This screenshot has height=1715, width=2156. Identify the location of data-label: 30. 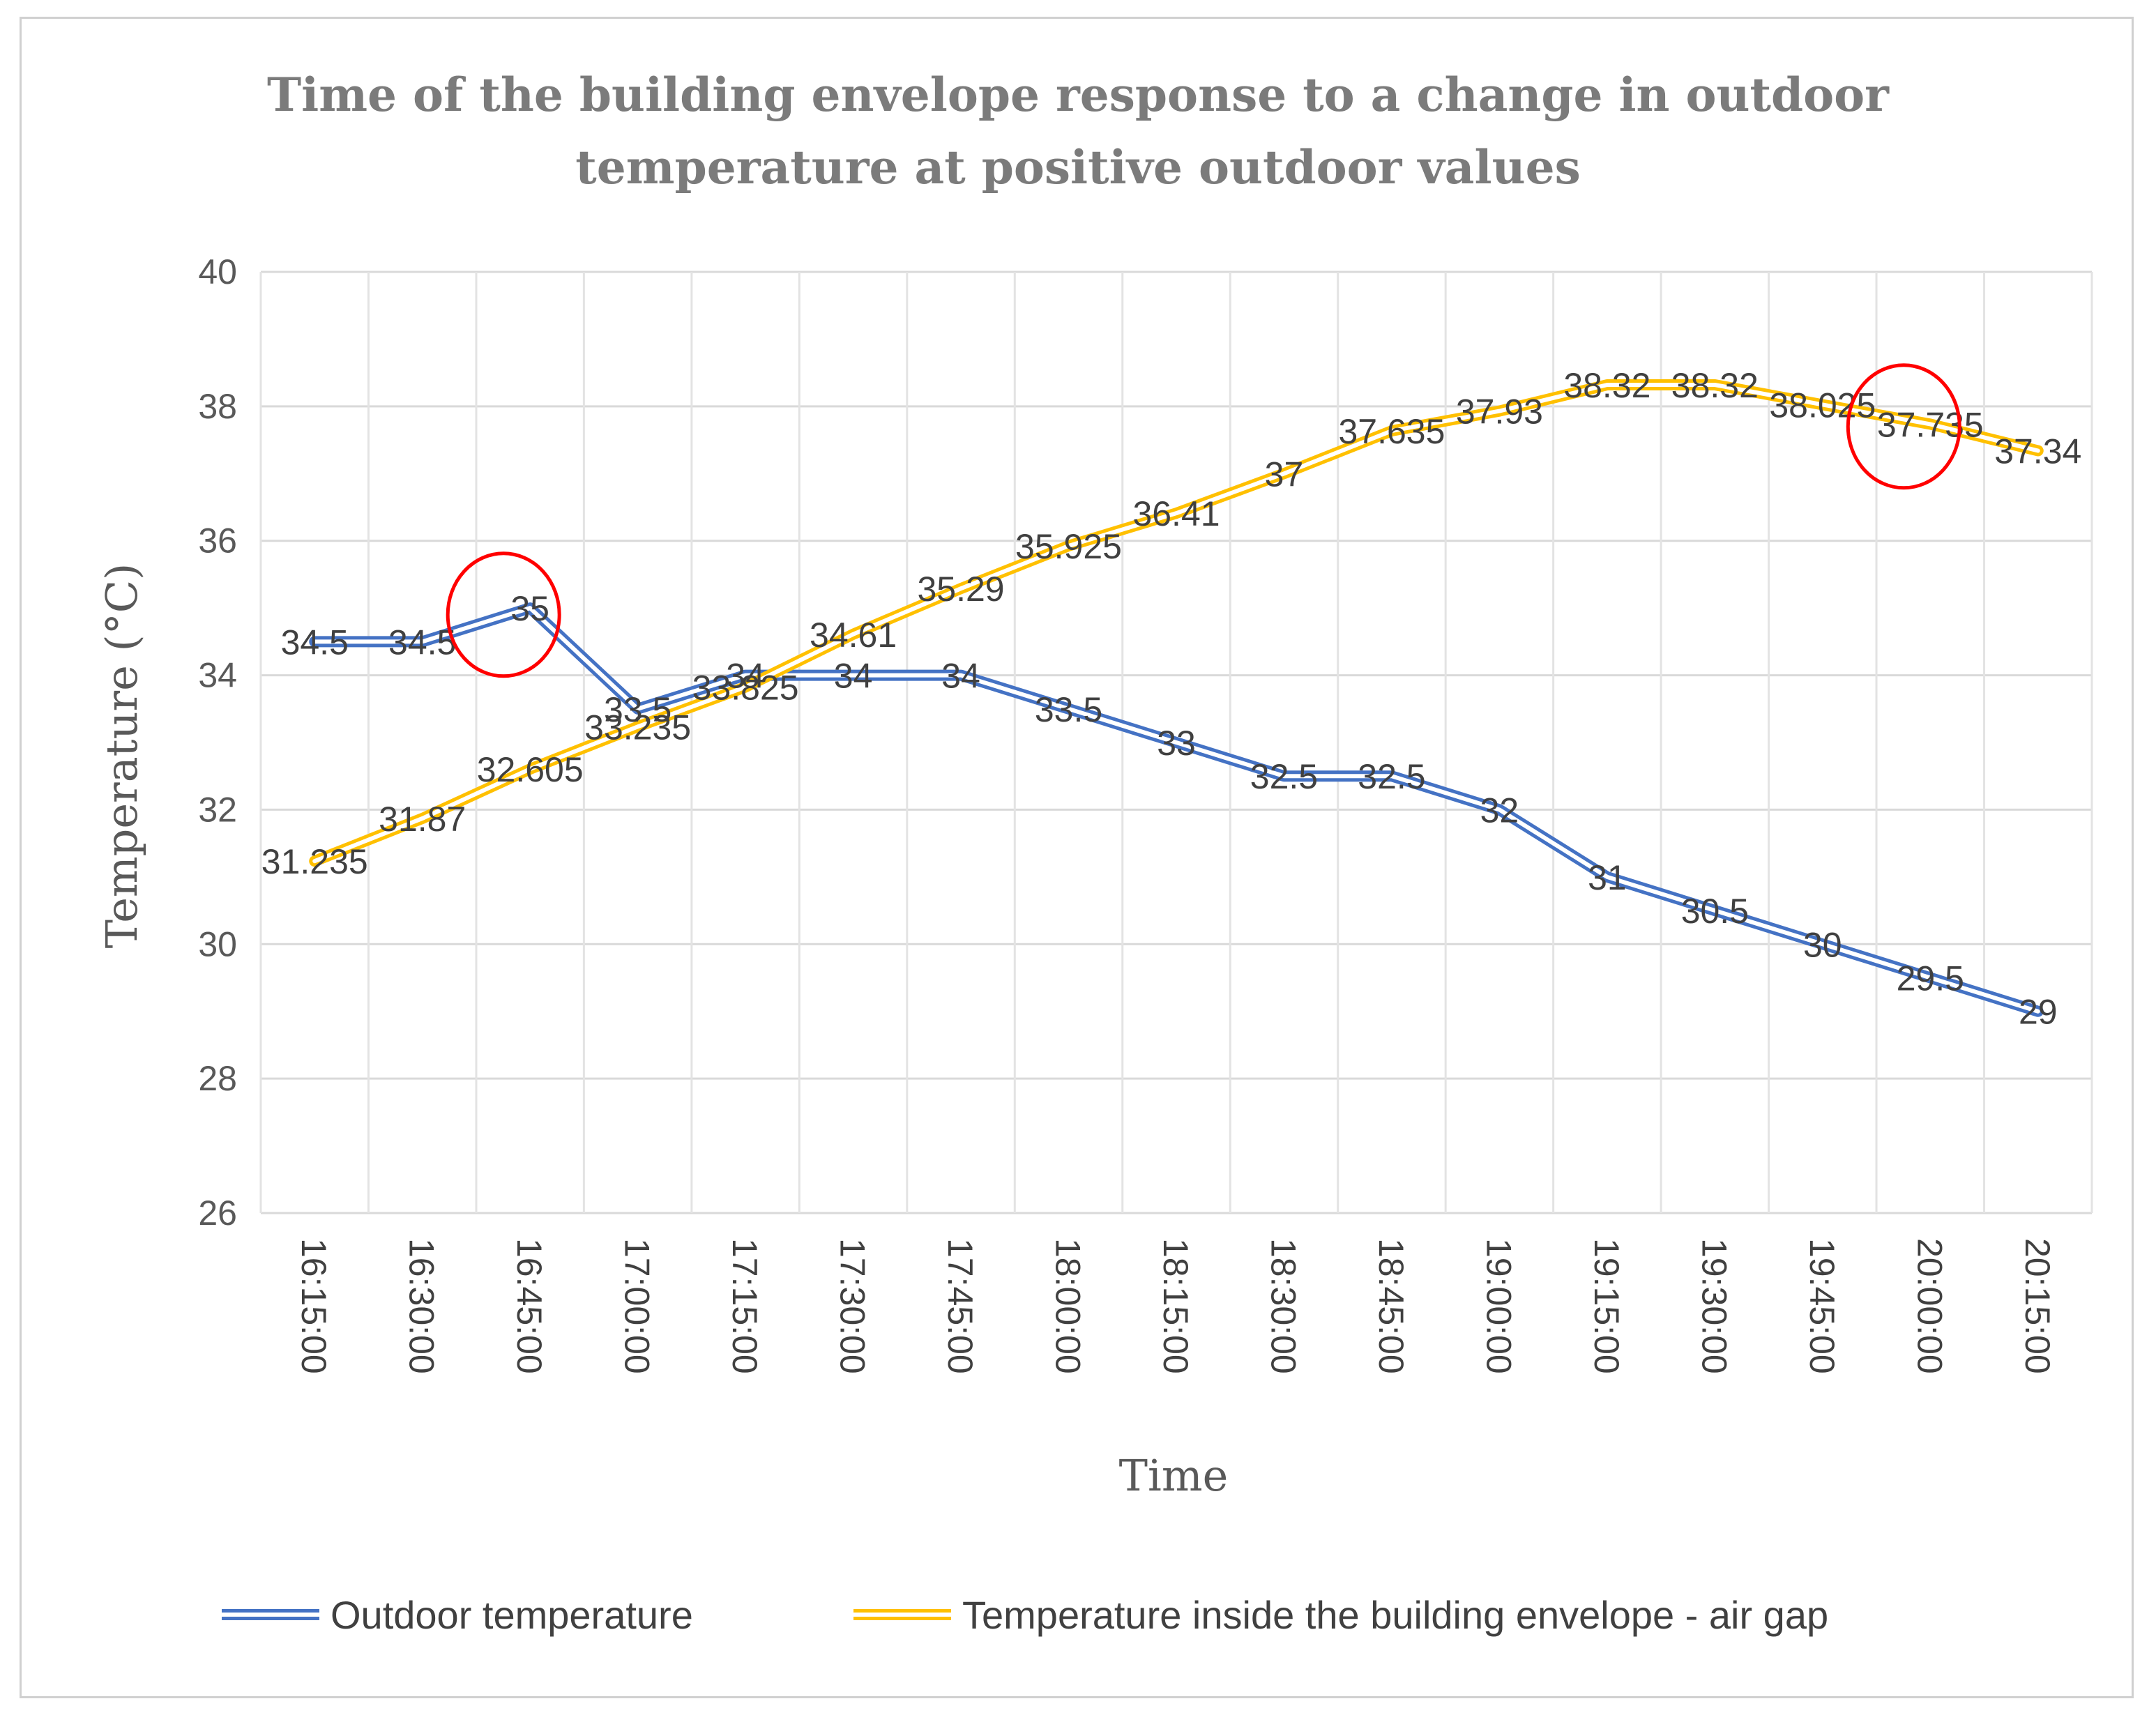
(1822, 945).